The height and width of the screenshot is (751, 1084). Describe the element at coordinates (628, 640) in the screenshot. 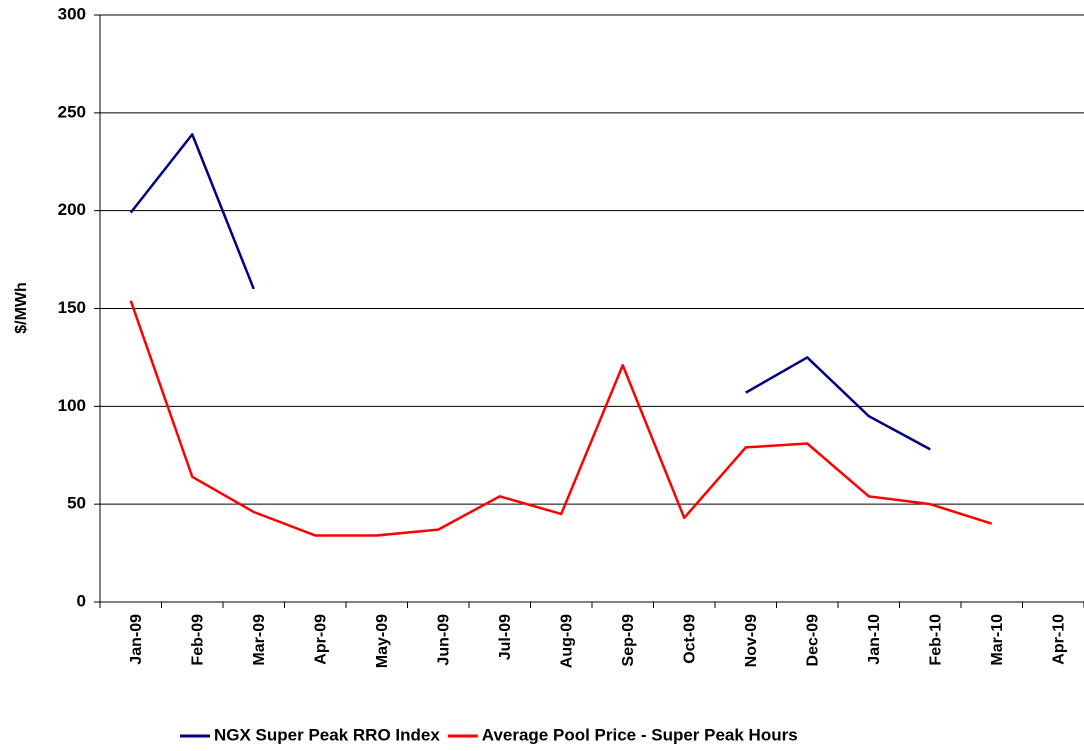

I see `x-tick-label: Sep-09` at that location.